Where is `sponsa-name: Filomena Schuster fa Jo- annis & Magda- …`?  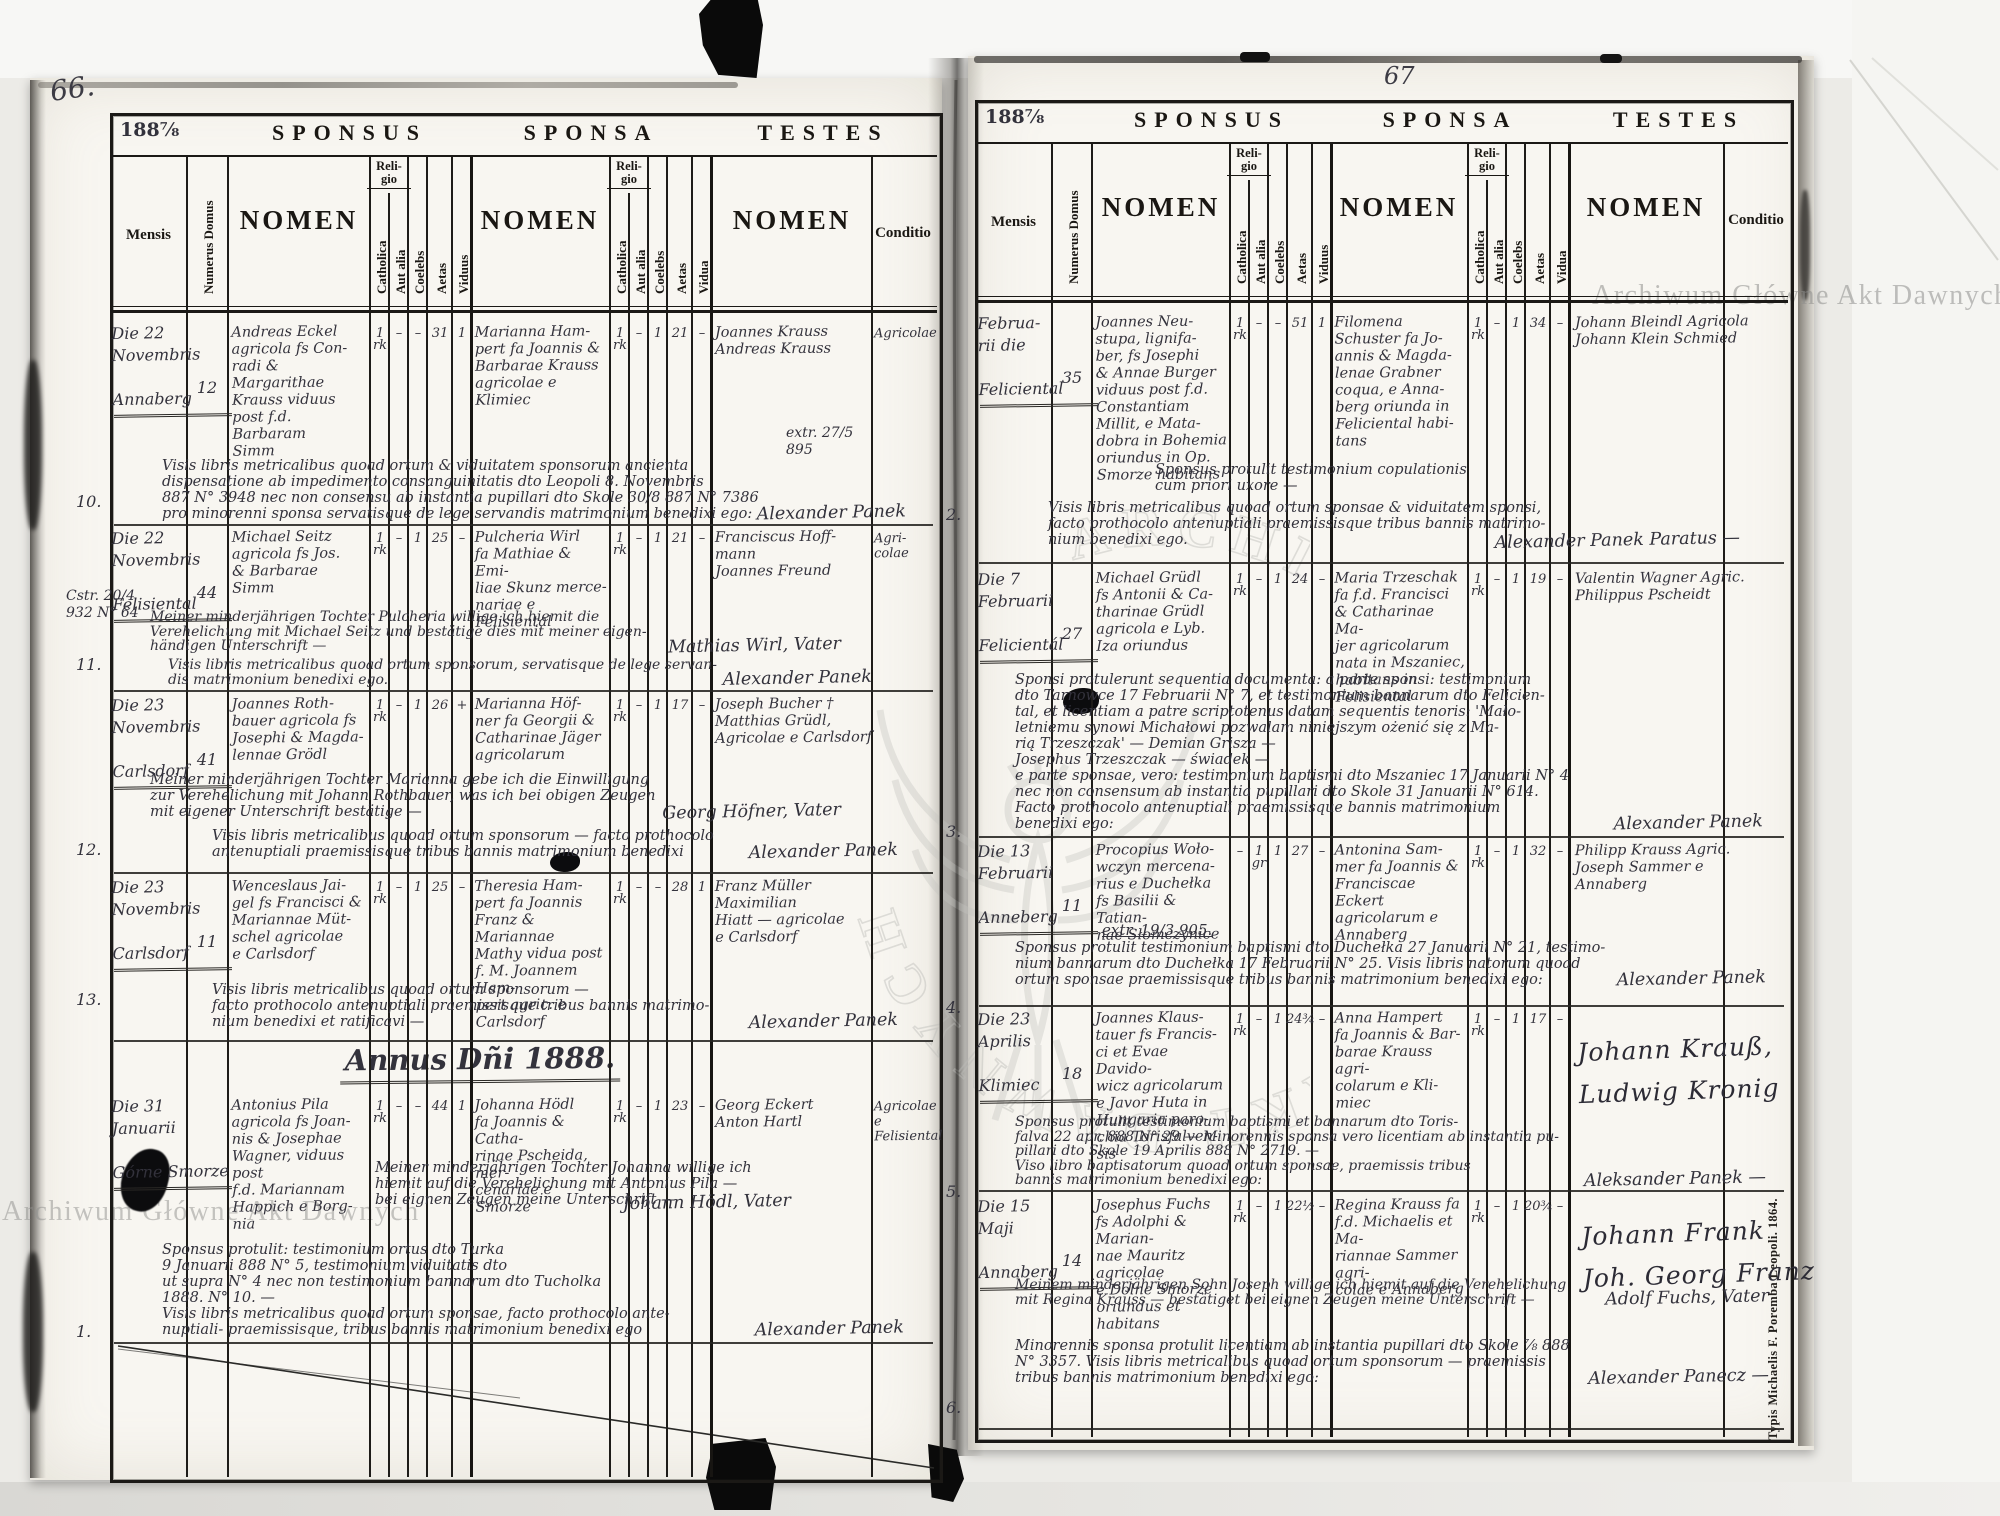 sponsa-name: Filomena Schuster fa Jo- annis & Magda- … is located at coordinates (1394, 381).